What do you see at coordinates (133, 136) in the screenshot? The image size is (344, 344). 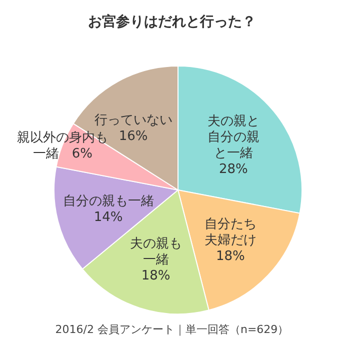 I see `data-label: 16%` at bounding box center [133, 136].